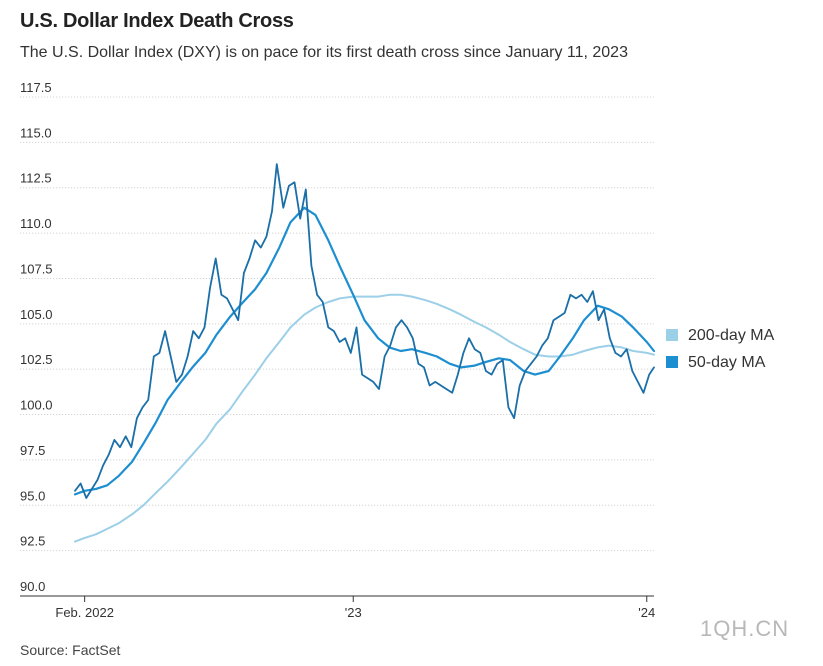  Describe the element at coordinates (157, 21) in the screenshot. I see `chart-title: U.S. Dollar Index Death Cross` at that location.